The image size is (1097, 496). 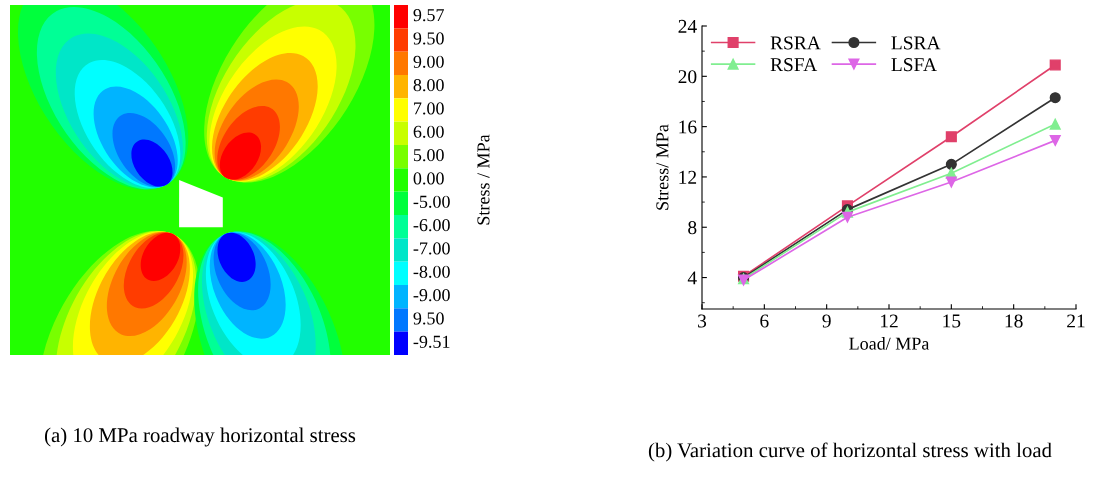 I want to click on category-label: 5.00, so click(x=428, y=155).